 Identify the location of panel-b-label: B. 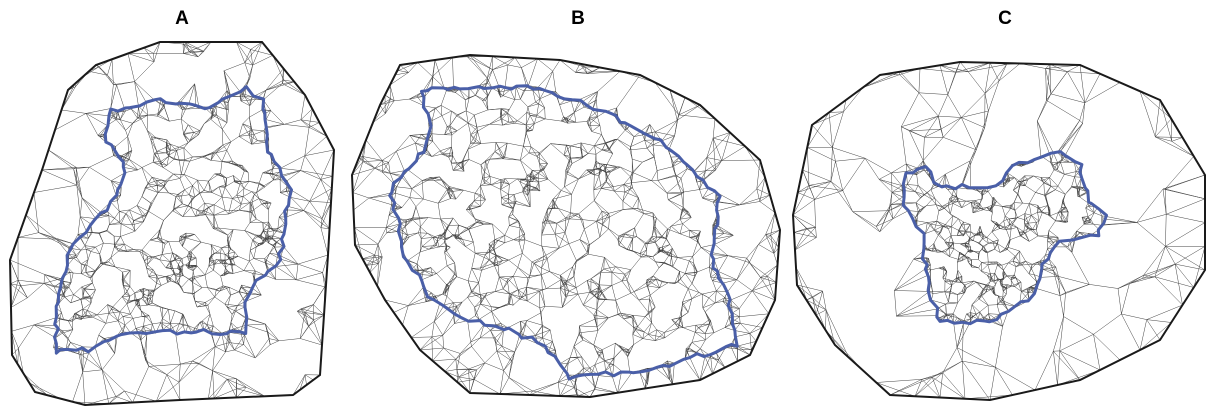
(578, 18).